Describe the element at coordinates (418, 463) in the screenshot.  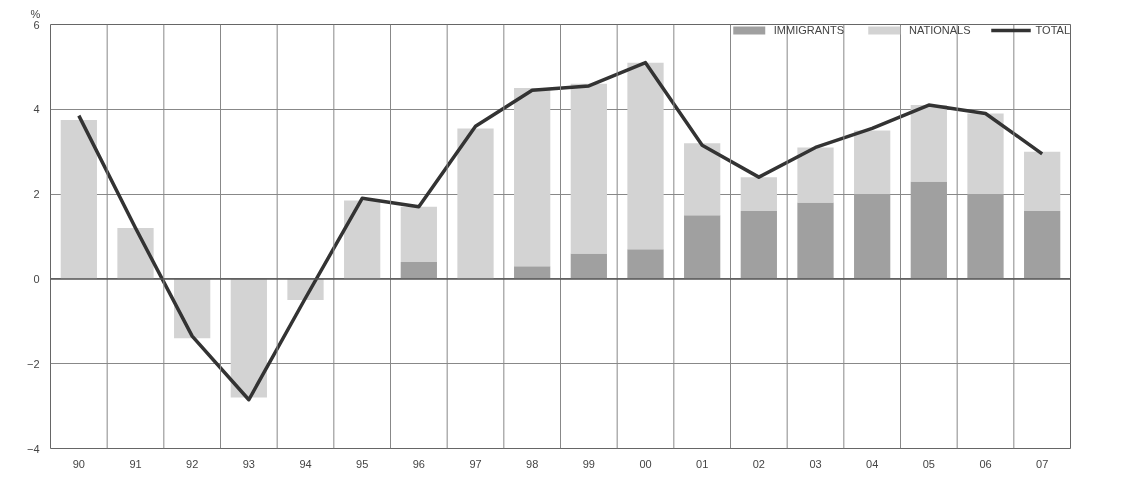
I see `x-tick-label: 96` at that location.